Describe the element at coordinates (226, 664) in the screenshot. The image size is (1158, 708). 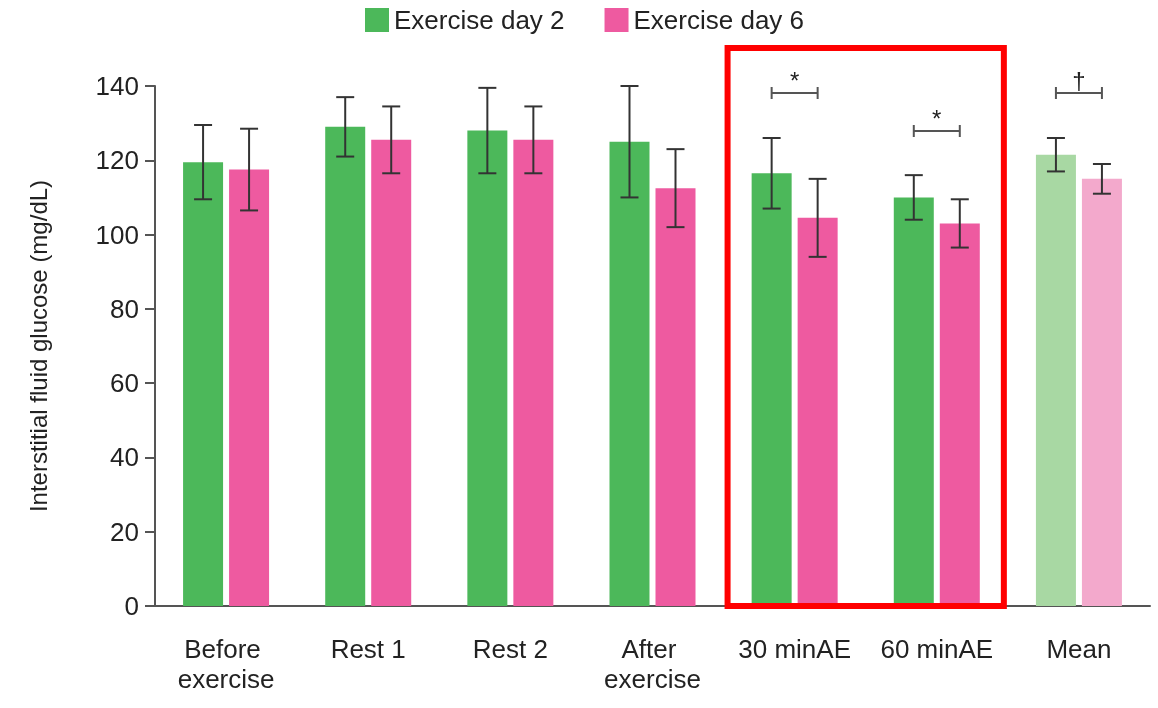
I see `x-tick-label: Before exercise` at that location.